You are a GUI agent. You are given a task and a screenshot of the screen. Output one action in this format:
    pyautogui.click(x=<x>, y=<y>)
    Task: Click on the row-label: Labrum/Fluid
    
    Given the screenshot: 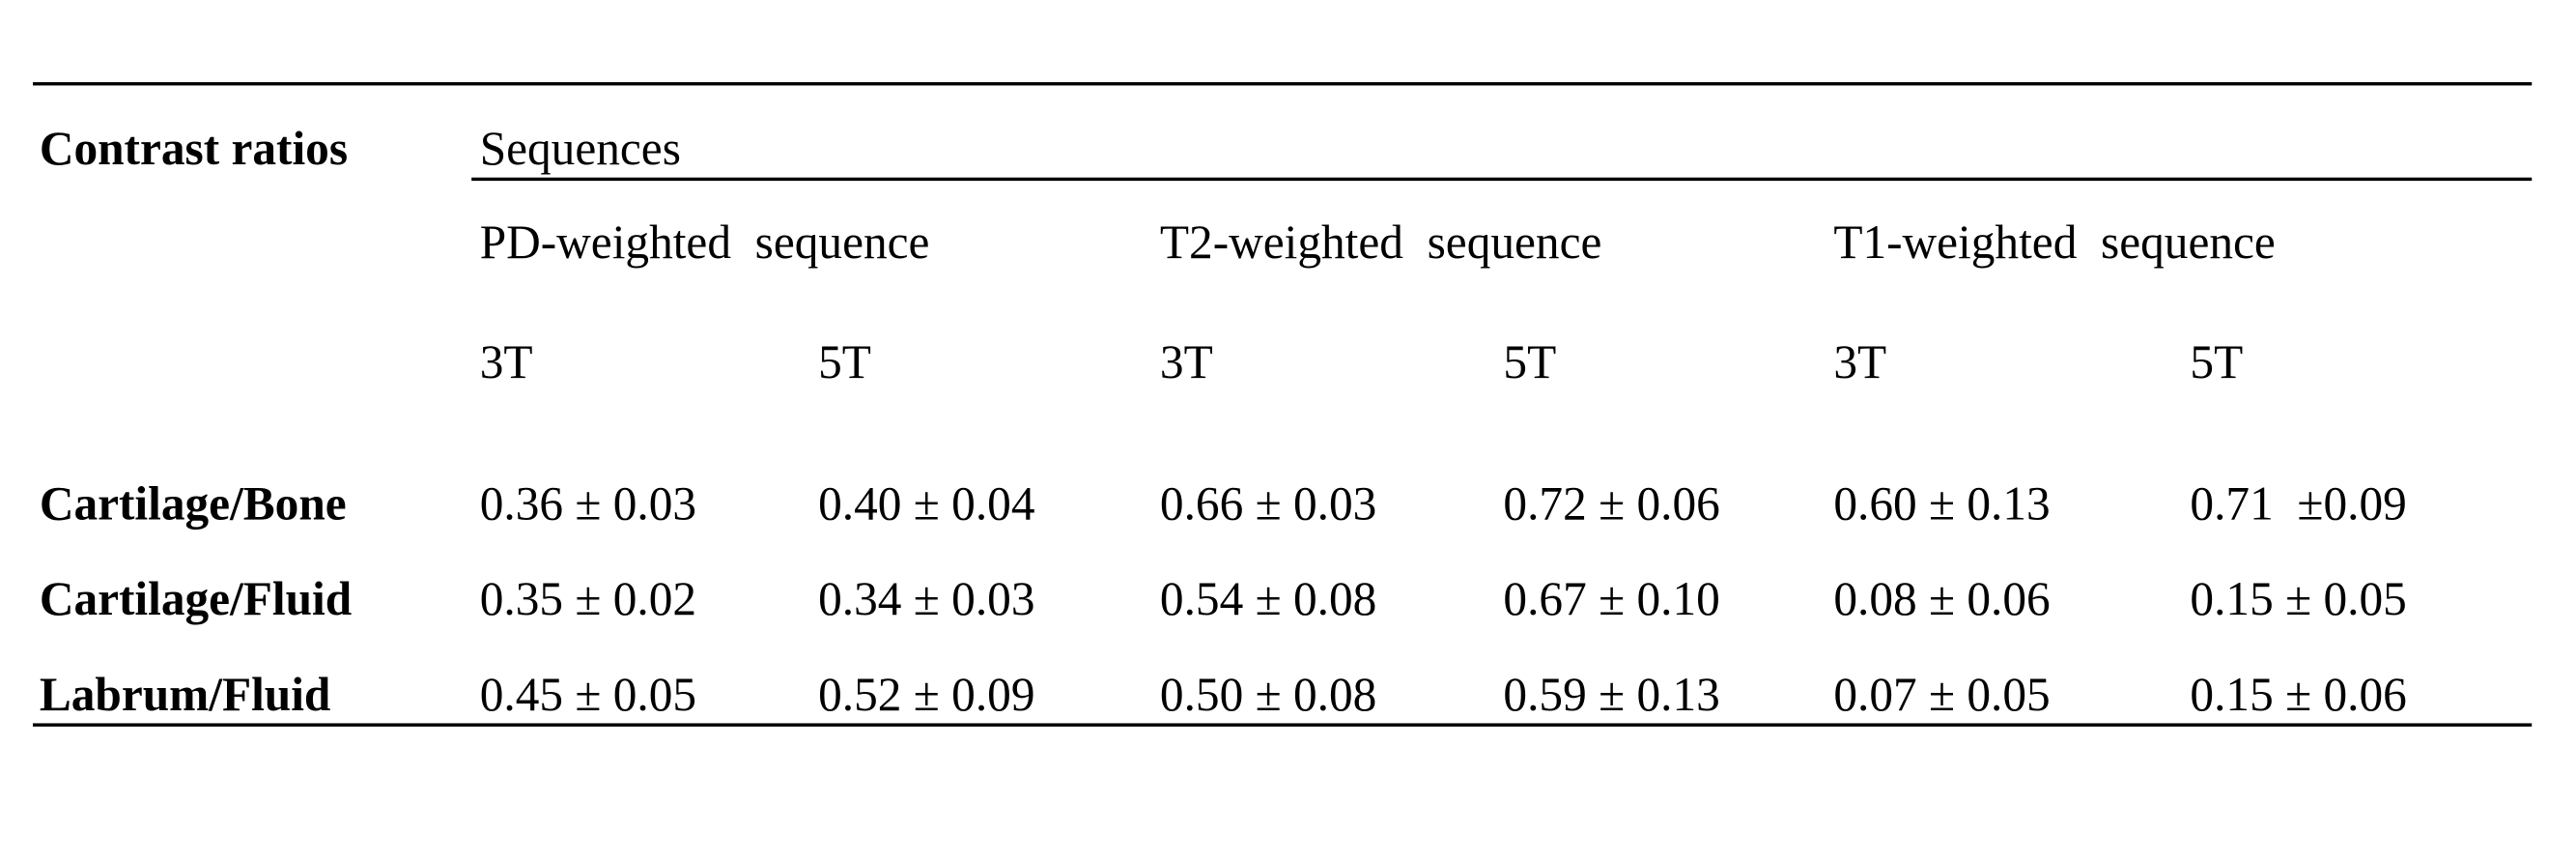 What is the action you would take?
    pyautogui.click(x=185, y=695)
    